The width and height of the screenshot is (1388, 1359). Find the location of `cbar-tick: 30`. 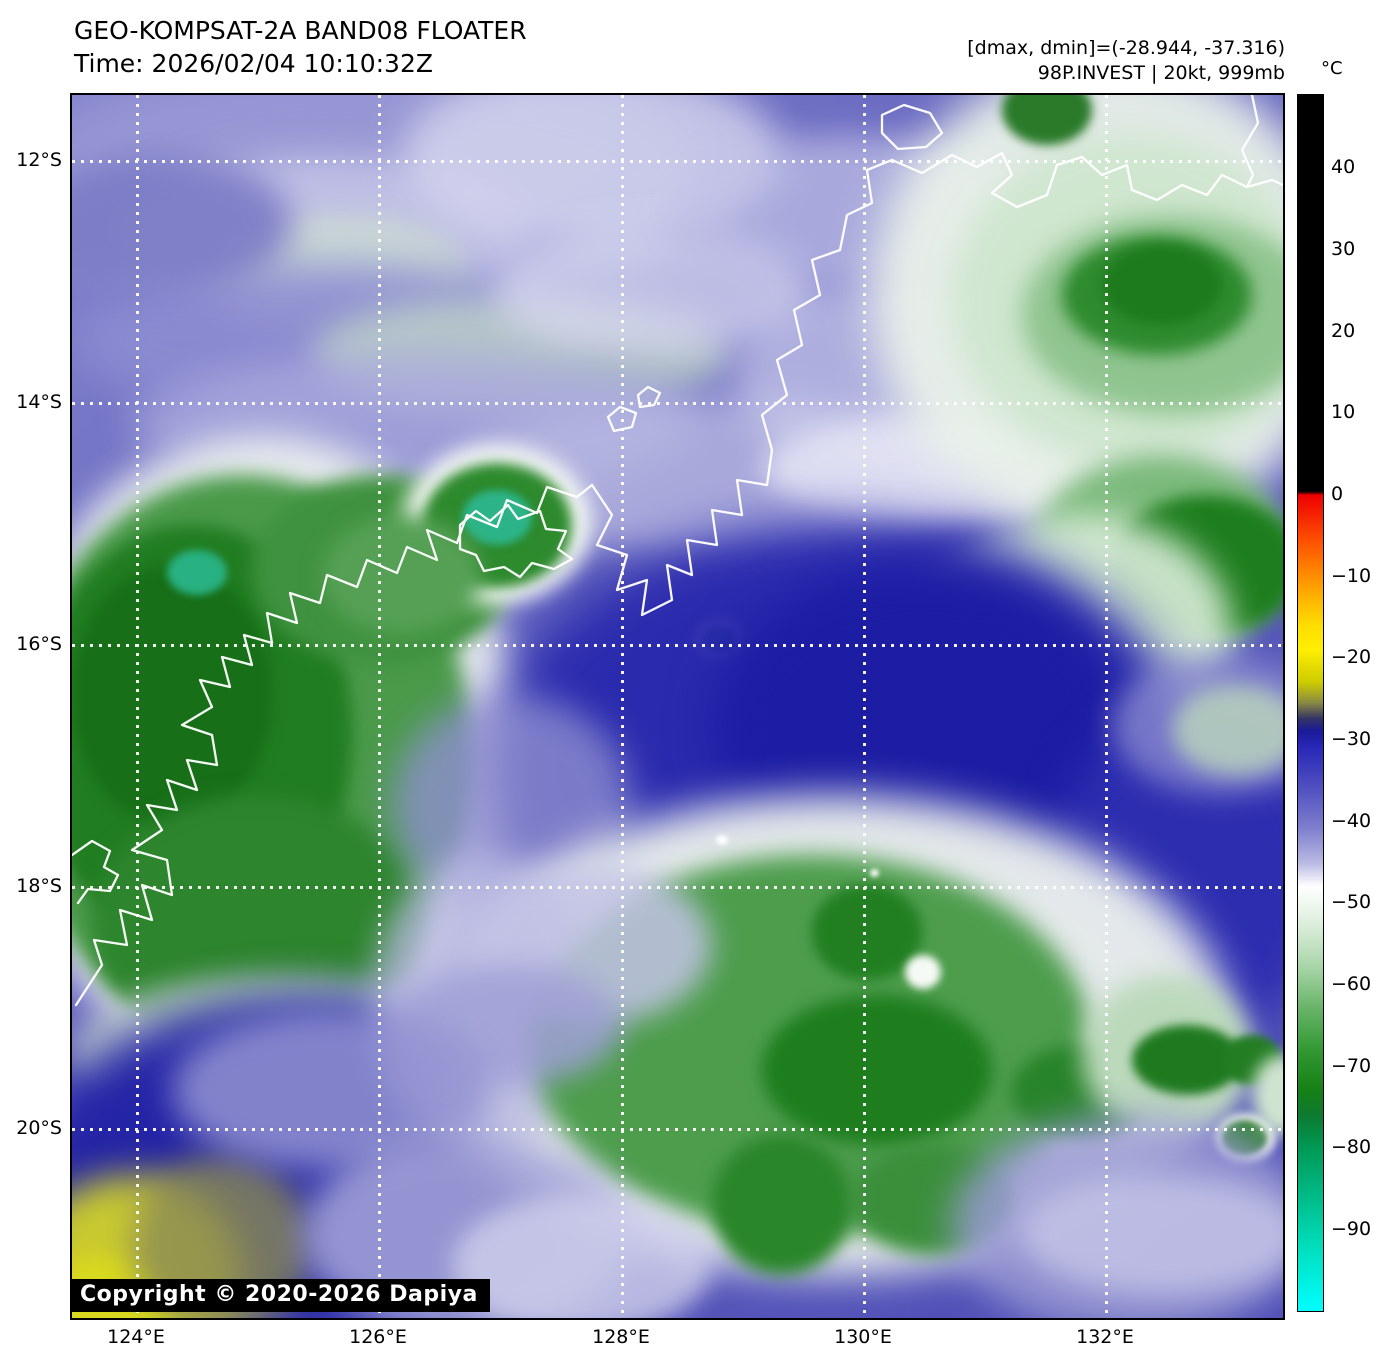

cbar-tick: 30 is located at coordinates (1343, 249).